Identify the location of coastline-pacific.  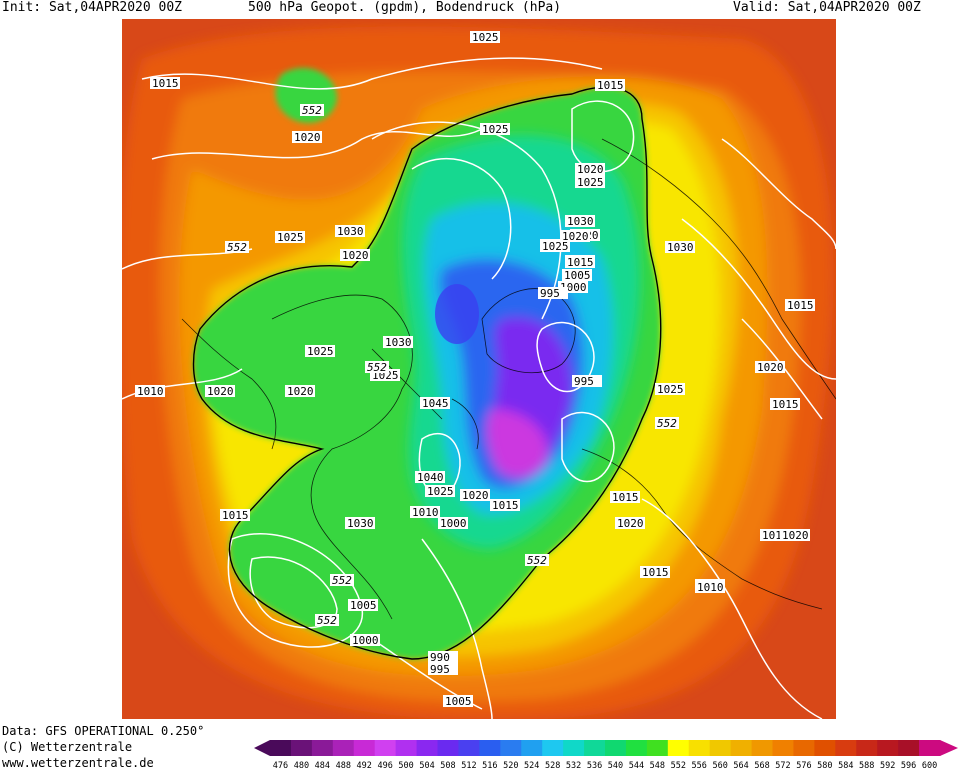
(229, 384).